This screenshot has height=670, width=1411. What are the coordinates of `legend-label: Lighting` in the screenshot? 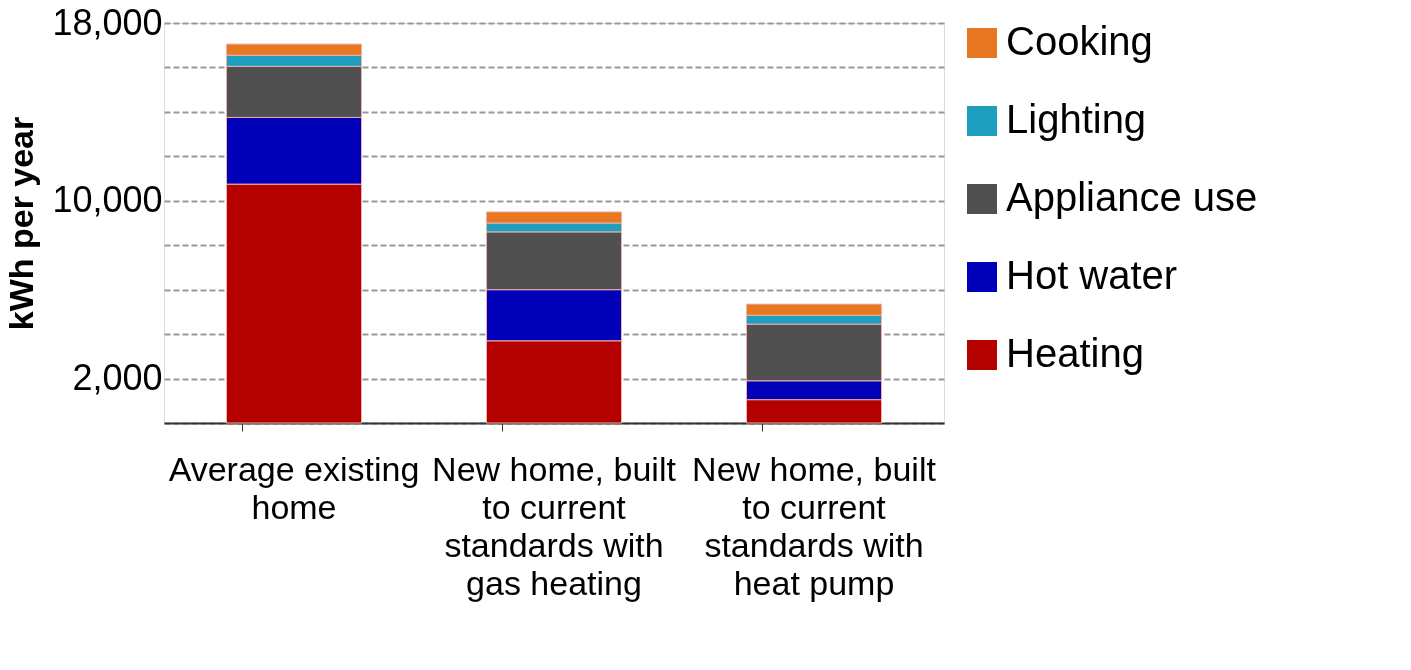 It's located at (1076, 119).